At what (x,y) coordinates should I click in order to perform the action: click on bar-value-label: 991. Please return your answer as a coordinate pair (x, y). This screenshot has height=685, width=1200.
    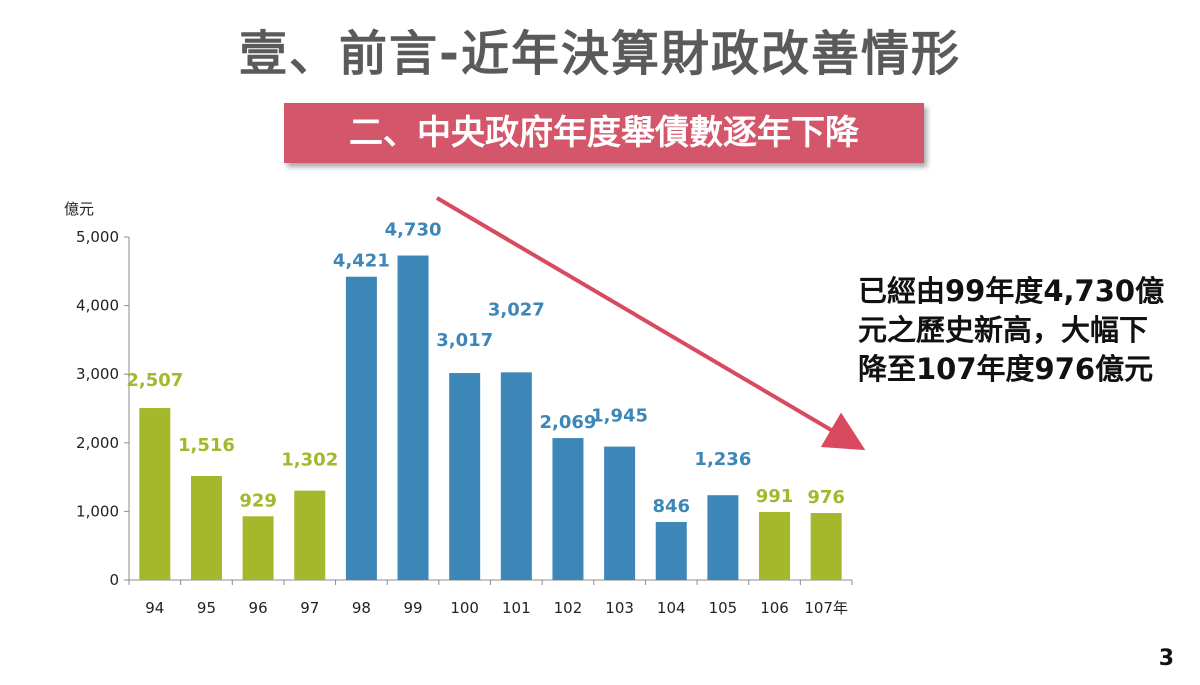
    Looking at the image, I should click on (775, 496).